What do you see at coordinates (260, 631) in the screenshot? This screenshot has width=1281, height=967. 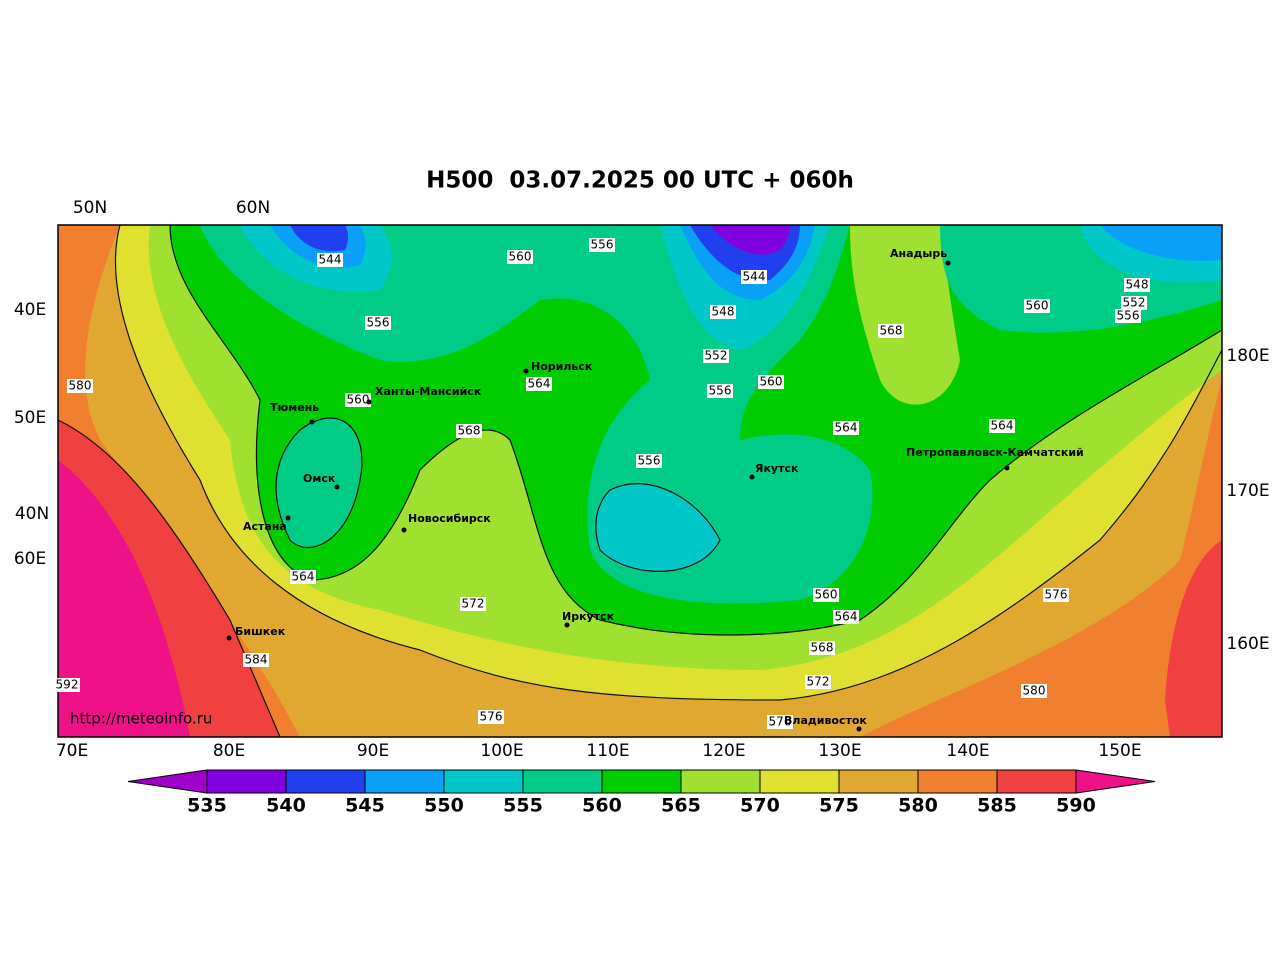 I see `city-name: Бишкек` at bounding box center [260, 631].